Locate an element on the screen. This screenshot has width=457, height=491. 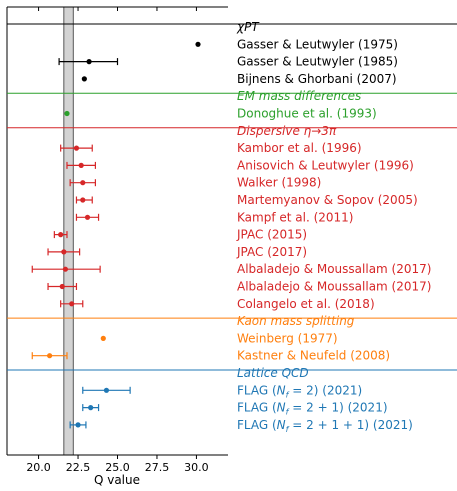
point-label: Kampf et al. (2011) is located at coordinates (295, 217).